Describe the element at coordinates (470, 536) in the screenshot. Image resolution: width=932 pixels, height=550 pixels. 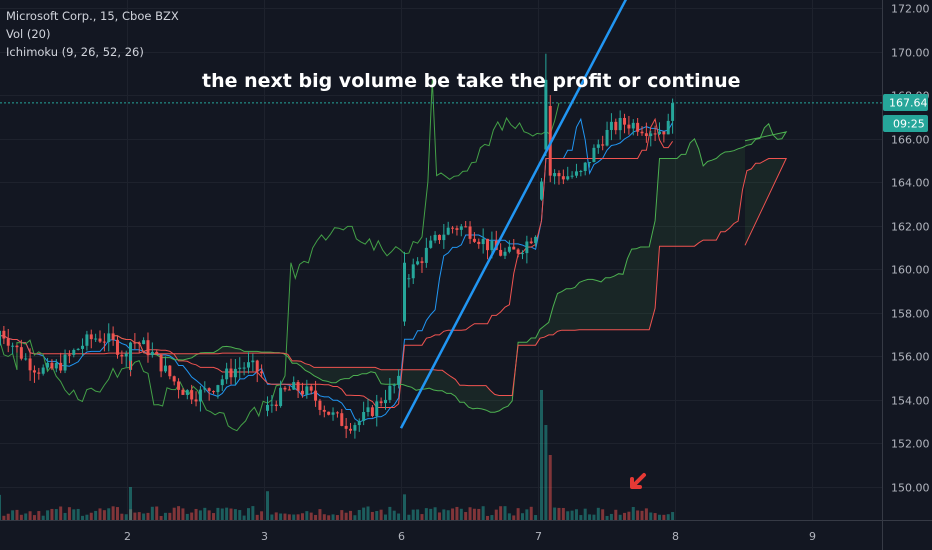
I see `time-axis: 2 3 6 7 8 9` at that location.